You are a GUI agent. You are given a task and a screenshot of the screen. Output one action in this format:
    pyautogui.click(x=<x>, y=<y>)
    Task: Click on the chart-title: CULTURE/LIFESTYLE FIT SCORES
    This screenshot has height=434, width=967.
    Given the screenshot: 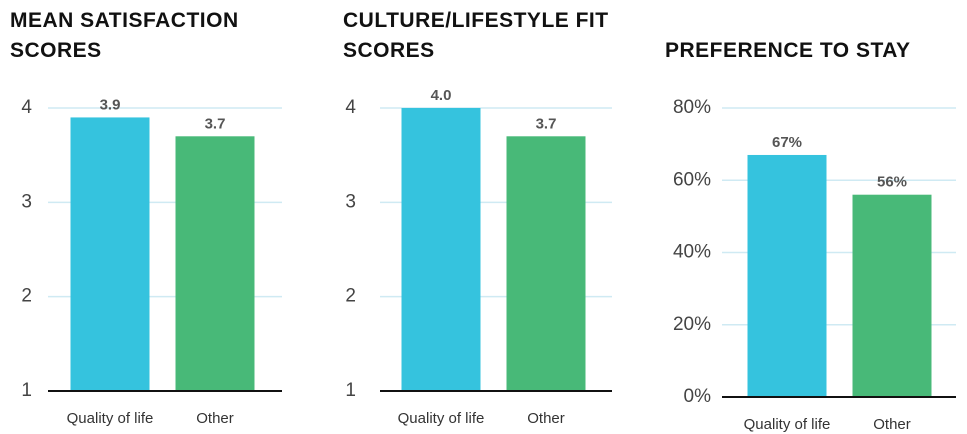 What is the action you would take?
    pyautogui.click(x=476, y=35)
    